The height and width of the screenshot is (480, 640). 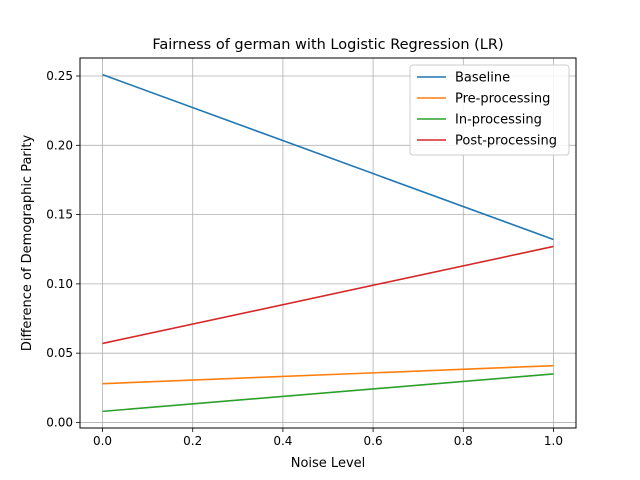 I want to click on y-tick-label: 0.15, so click(x=59, y=215).